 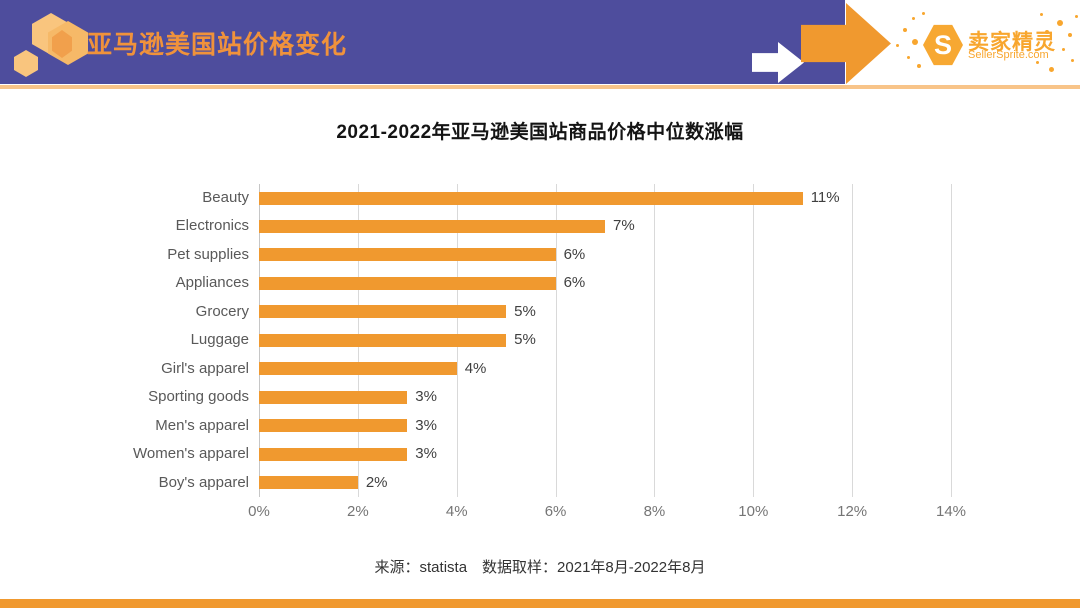 What do you see at coordinates (205, 368) in the screenshot?
I see `category-label: Girl's apparel` at bounding box center [205, 368].